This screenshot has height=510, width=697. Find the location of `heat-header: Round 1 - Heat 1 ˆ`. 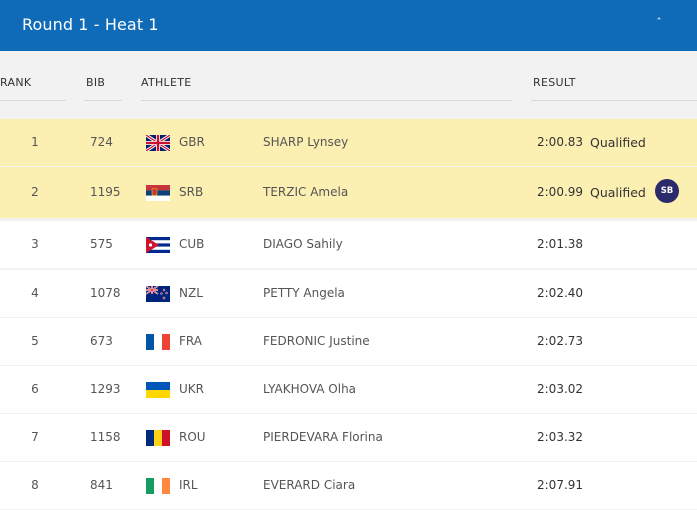

heat-header: Round 1 - Heat 1 ˆ is located at coordinates (348, 25).